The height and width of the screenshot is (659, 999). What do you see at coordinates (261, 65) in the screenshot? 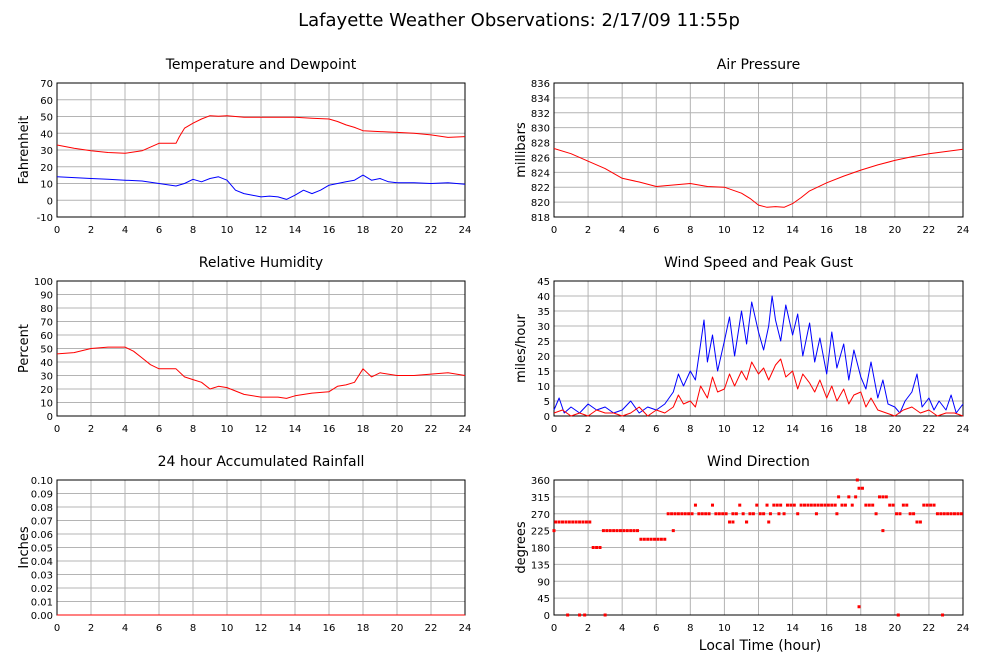
I see `chart-title: Temperature and Dewpoint` at bounding box center [261, 65].